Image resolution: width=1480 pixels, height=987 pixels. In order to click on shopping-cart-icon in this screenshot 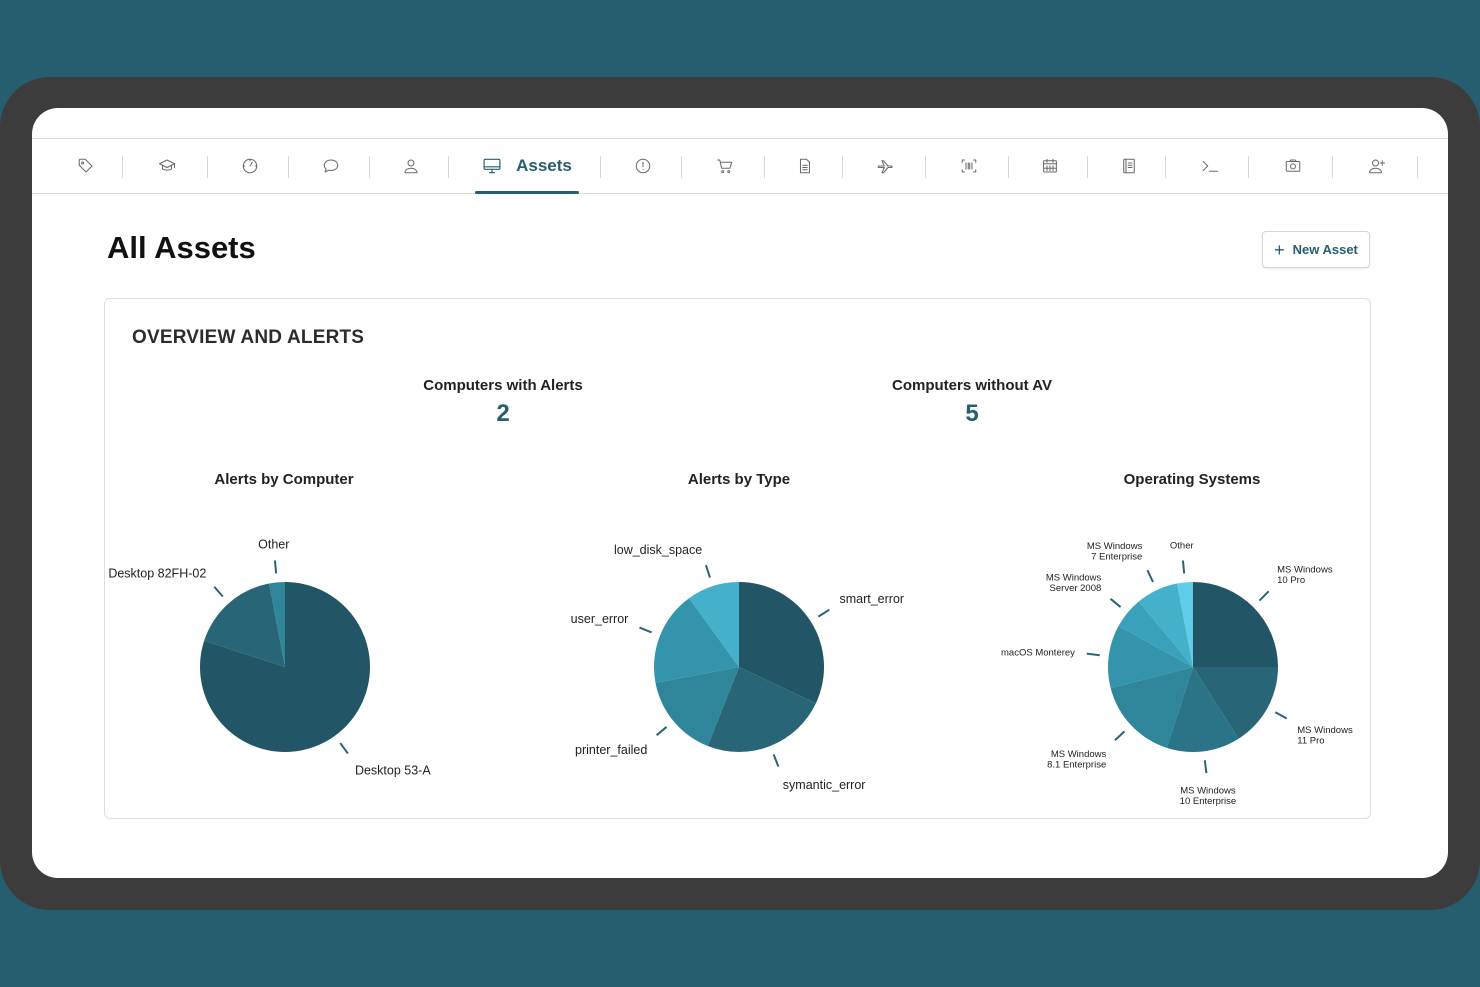, I will do `click(724, 166)`.